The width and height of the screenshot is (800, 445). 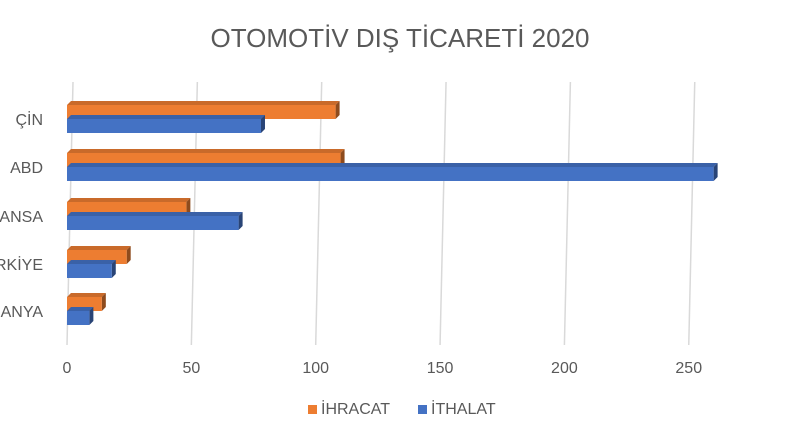 I want to click on y-category-label: ANYA, so click(x=22, y=312).